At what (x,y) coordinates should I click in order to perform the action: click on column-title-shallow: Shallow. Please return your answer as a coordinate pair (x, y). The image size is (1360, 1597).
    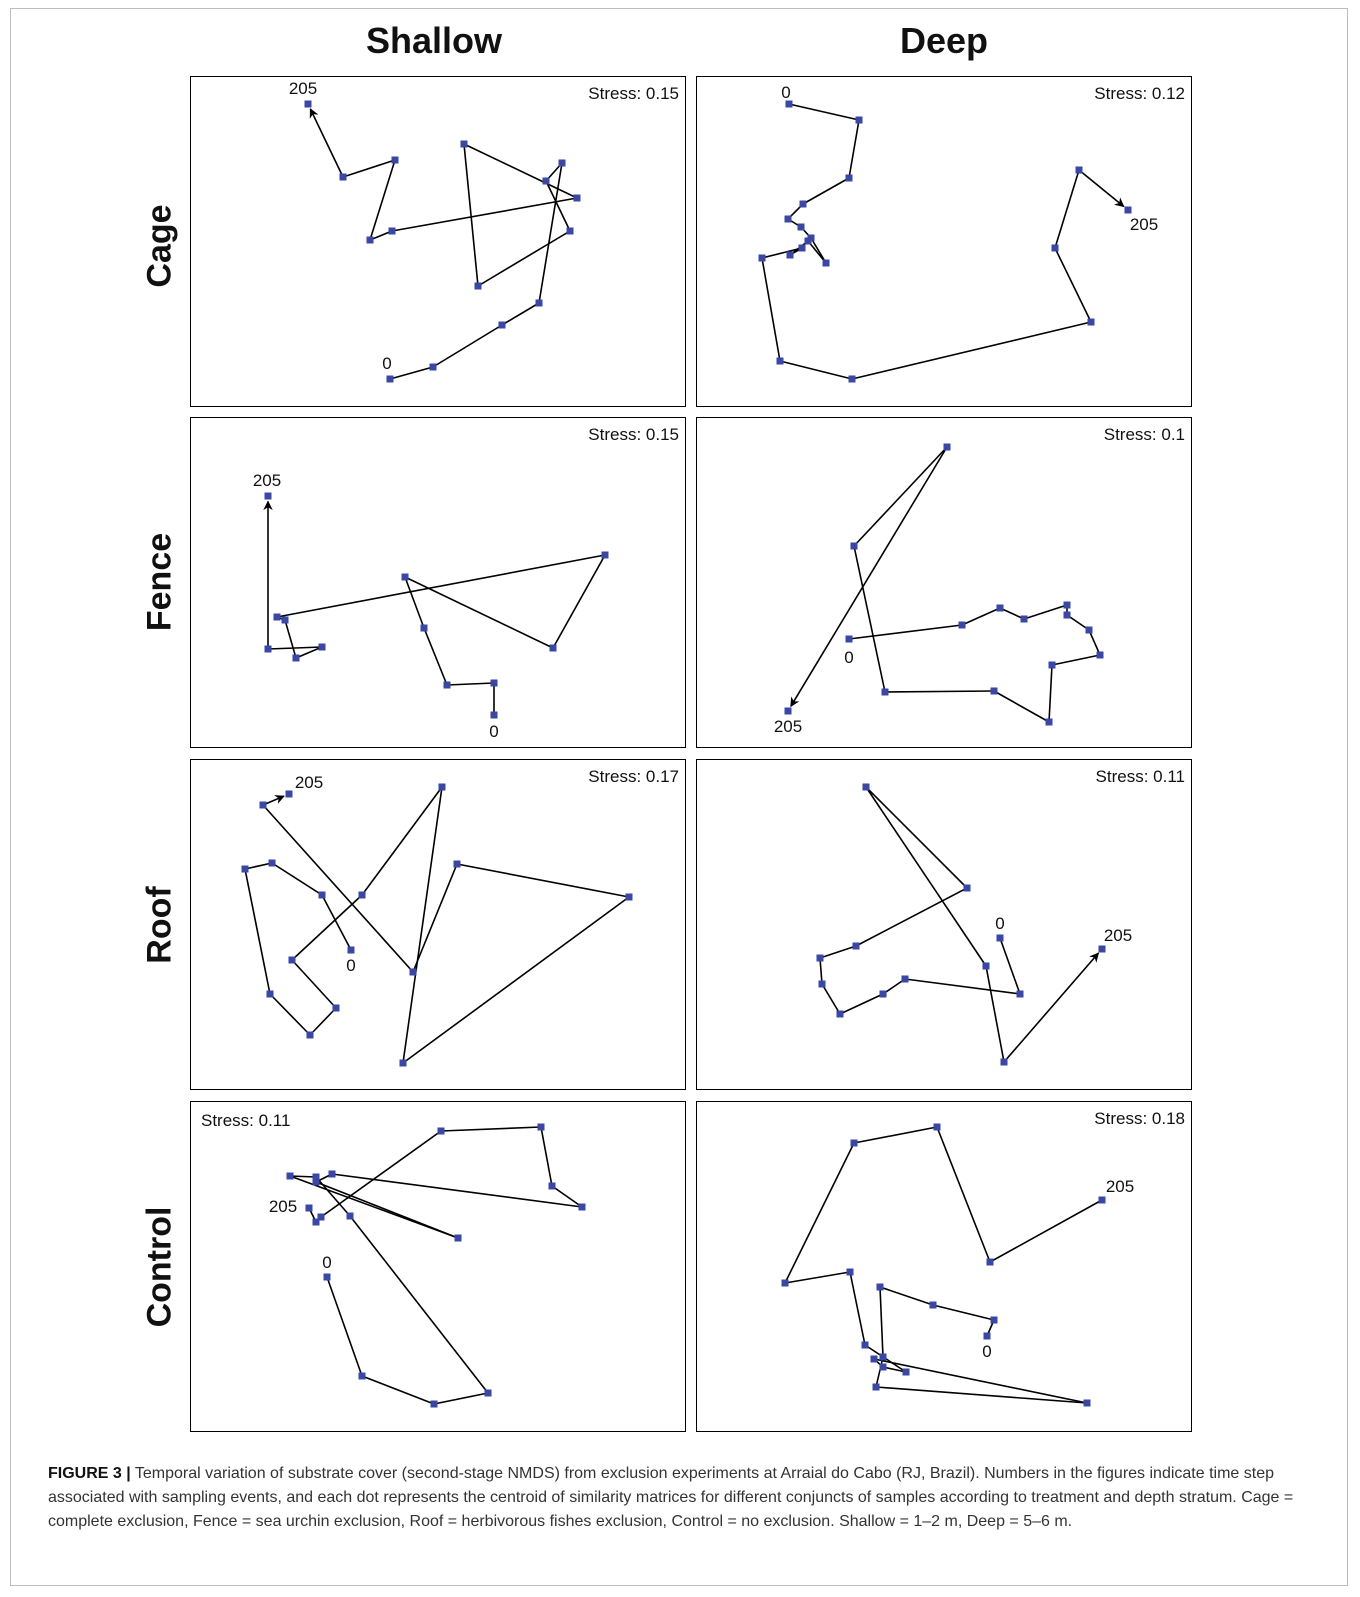
    Looking at the image, I should click on (434, 40).